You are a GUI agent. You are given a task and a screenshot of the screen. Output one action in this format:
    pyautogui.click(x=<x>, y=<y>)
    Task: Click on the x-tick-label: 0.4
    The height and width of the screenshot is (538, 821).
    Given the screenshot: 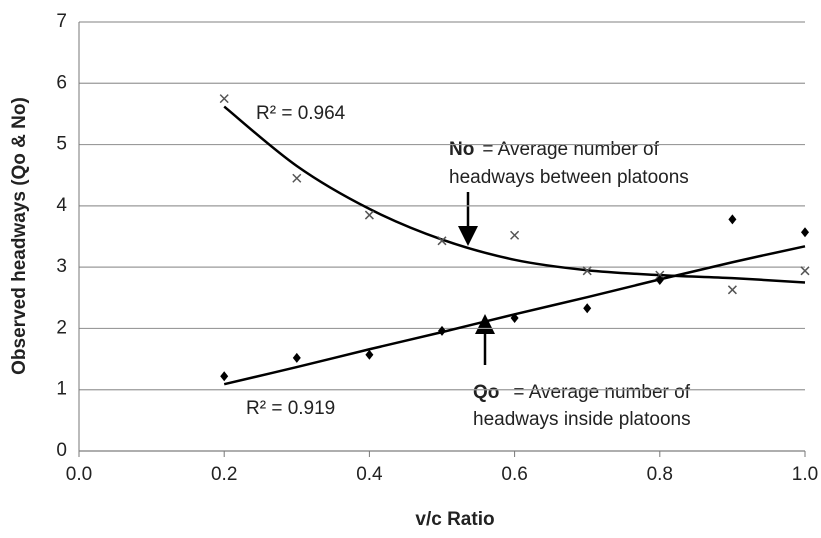 What is the action you would take?
    pyautogui.click(x=369, y=474)
    